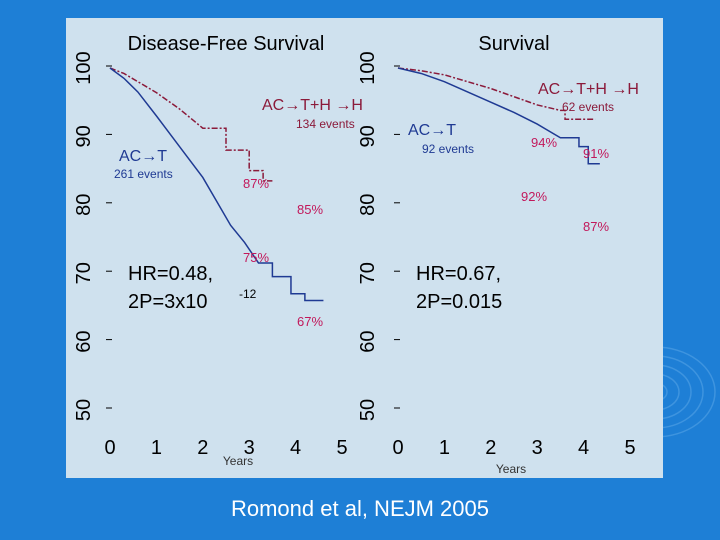  What do you see at coordinates (249, 448) in the screenshot?
I see `dfs-x-tick-3: 3` at bounding box center [249, 448].